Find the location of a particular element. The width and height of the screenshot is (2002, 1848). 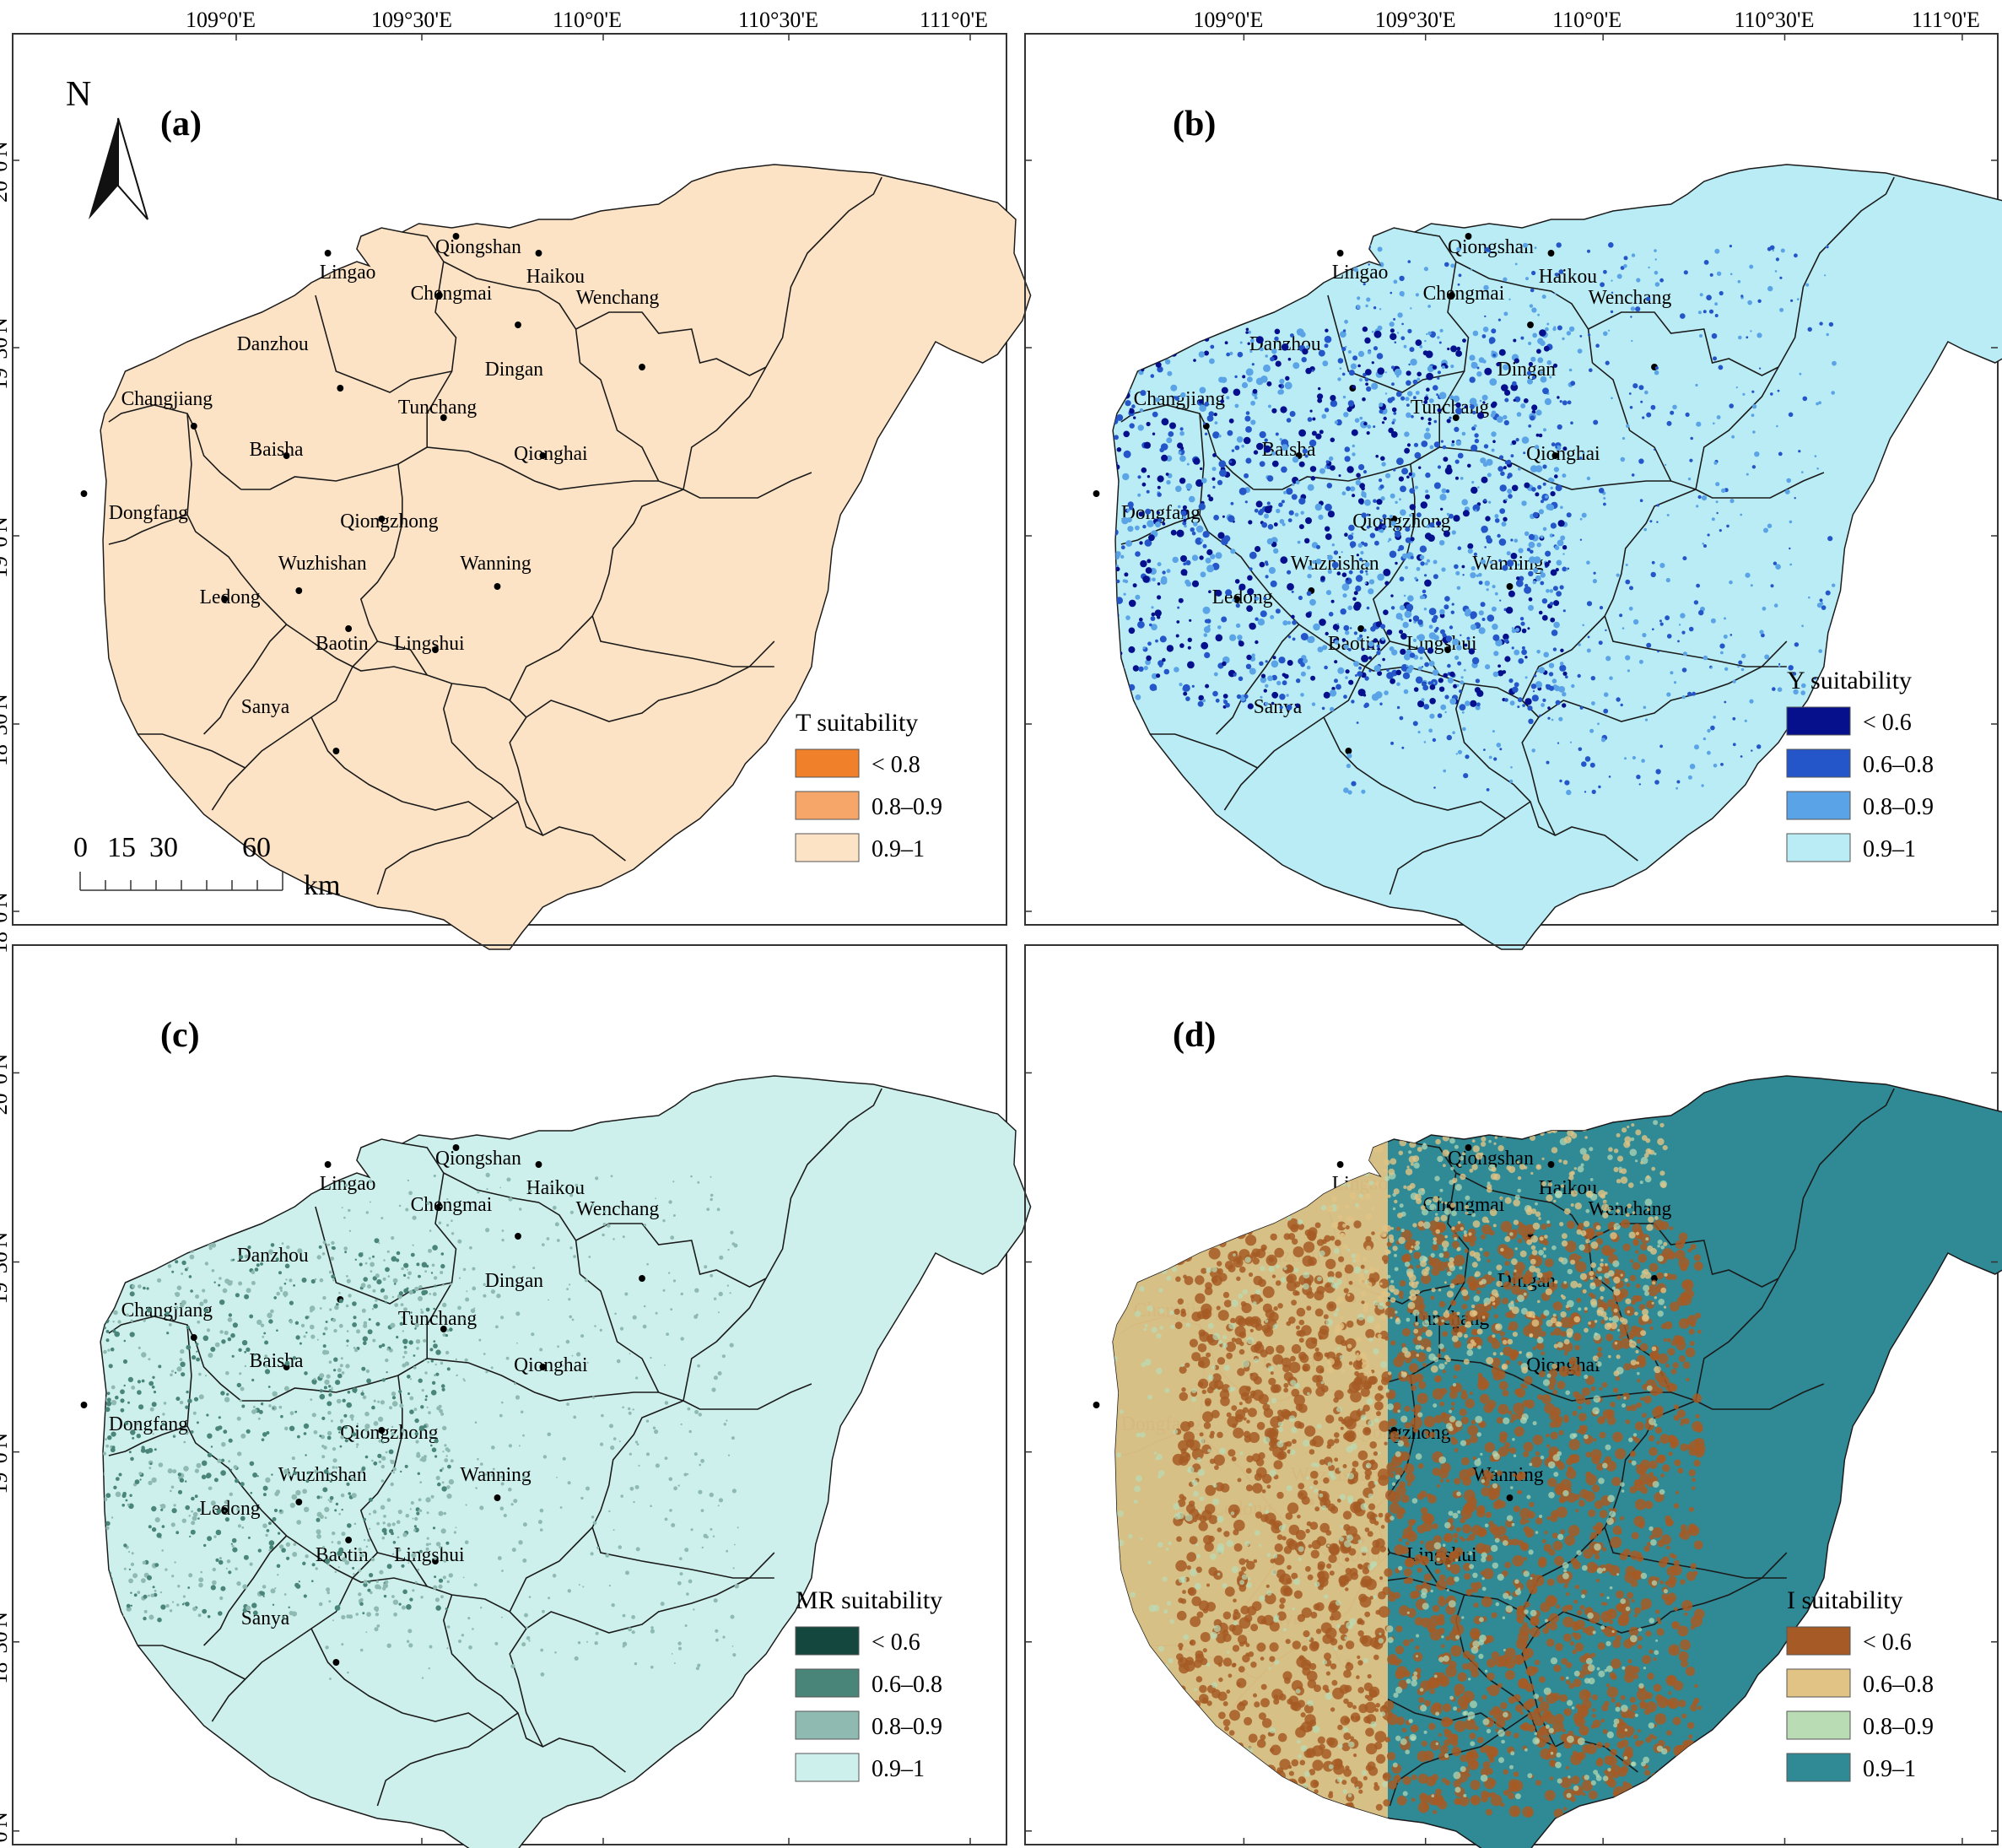

longitude-label: 110°0'E is located at coordinates (588, 20).